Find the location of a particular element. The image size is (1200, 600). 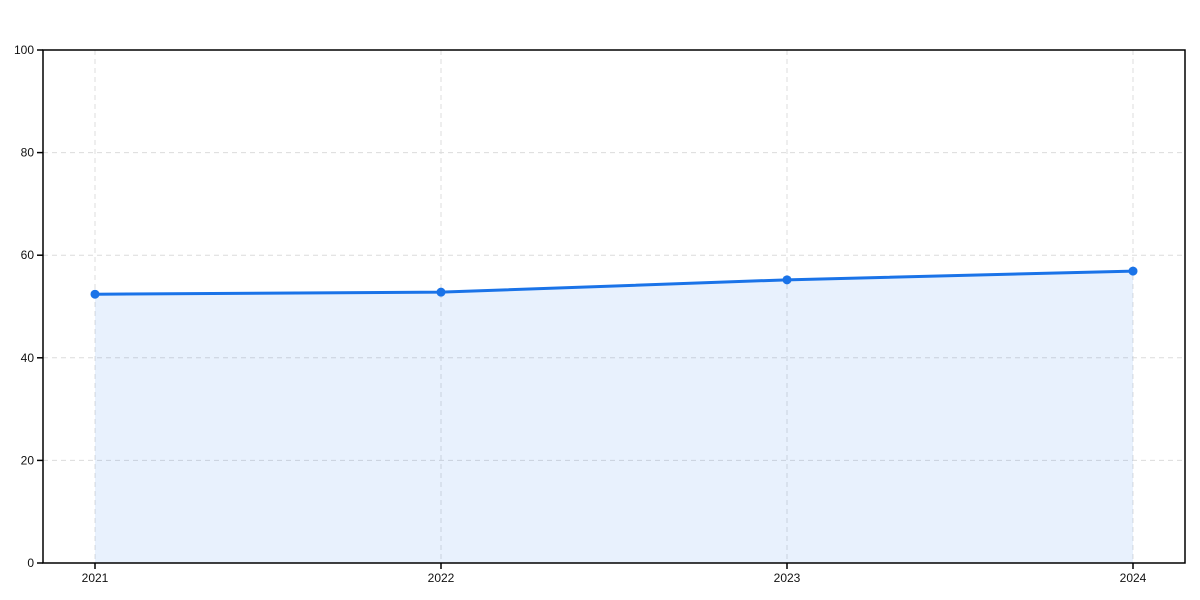

x-tick-label-2023: 2023 is located at coordinates (787, 578).